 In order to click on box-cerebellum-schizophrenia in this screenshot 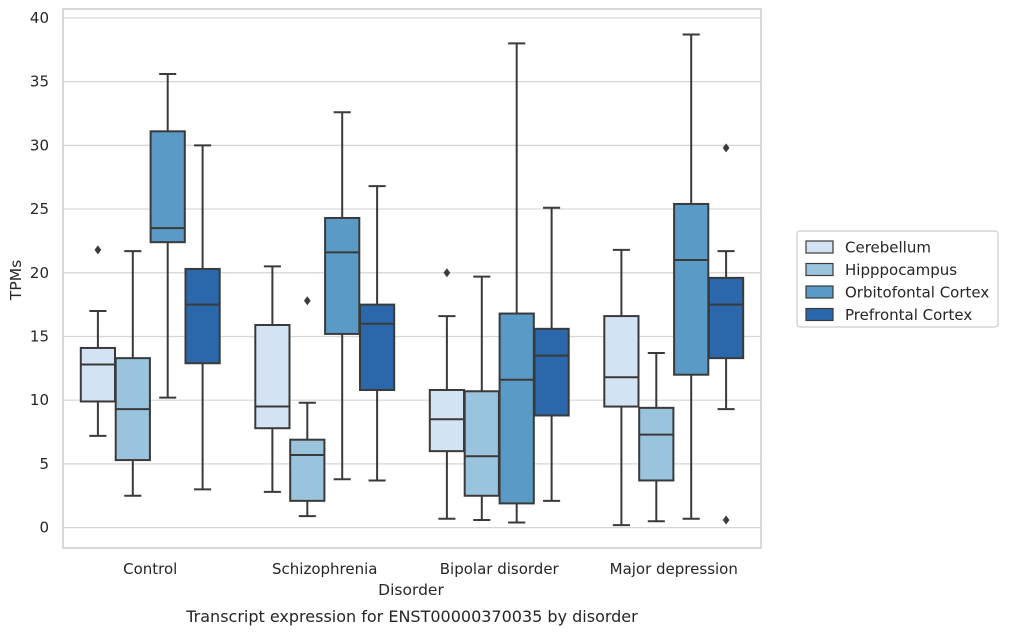, I will do `click(272, 379)`.